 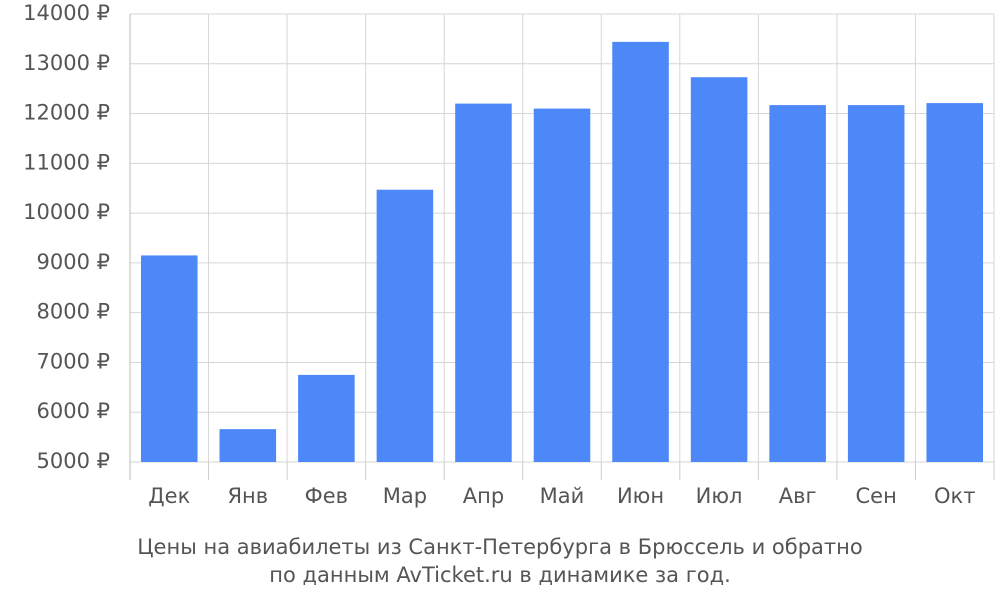 What do you see at coordinates (405, 496) in the screenshot?
I see `x-tick-label: Мар` at bounding box center [405, 496].